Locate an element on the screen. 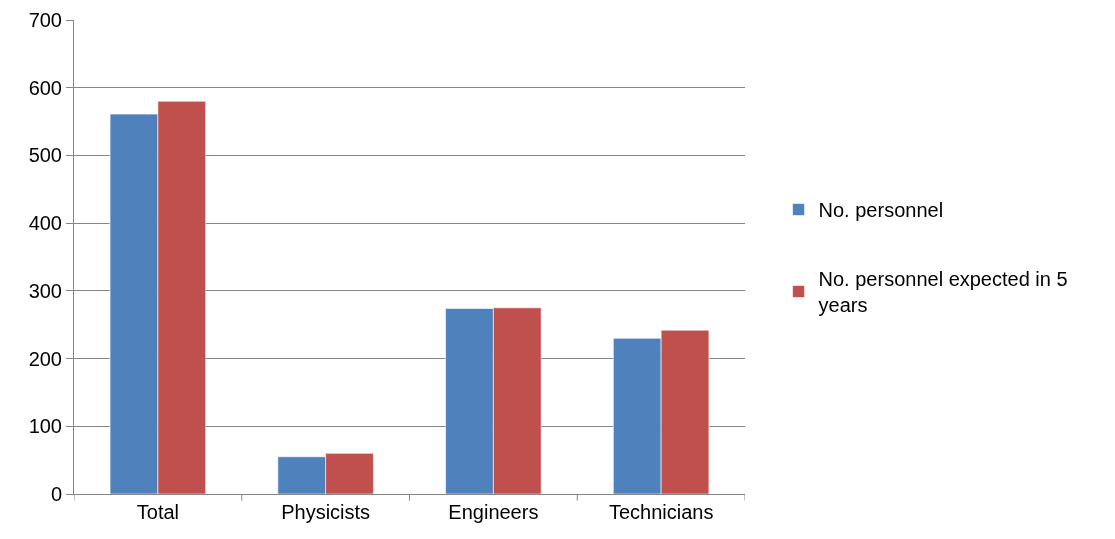 Image resolution: width=1115 pixels, height=539 pixels. y-tick-label: 100 is located at coordinates (45, 426).